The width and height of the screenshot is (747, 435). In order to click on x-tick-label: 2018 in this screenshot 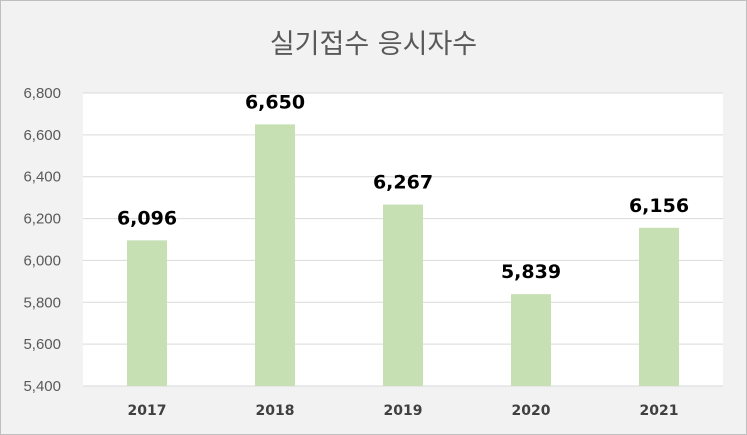, I will do `click(275, 411)`.